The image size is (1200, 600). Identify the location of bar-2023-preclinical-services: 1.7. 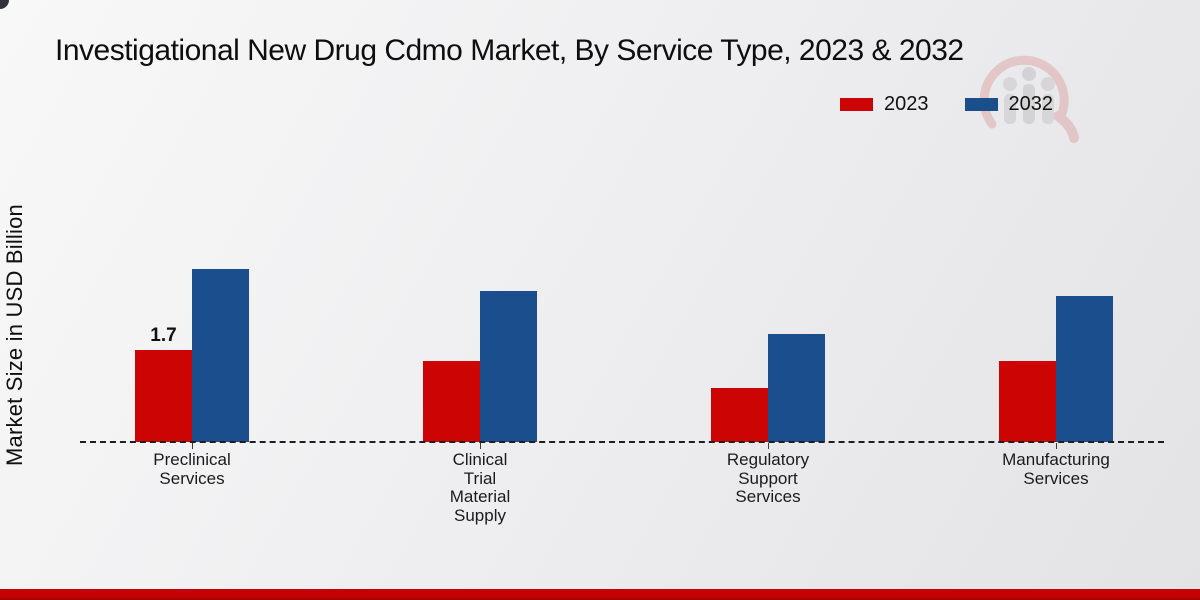
(163, 383).